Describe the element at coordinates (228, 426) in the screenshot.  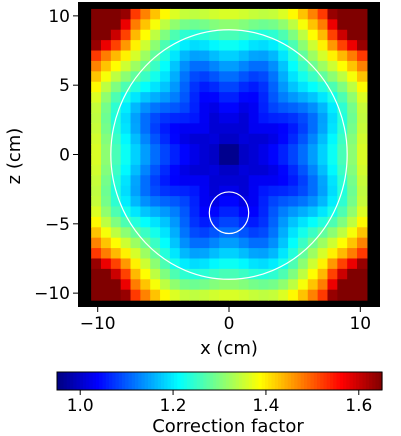
I see `colorbar-label: Correction factor` at that location.